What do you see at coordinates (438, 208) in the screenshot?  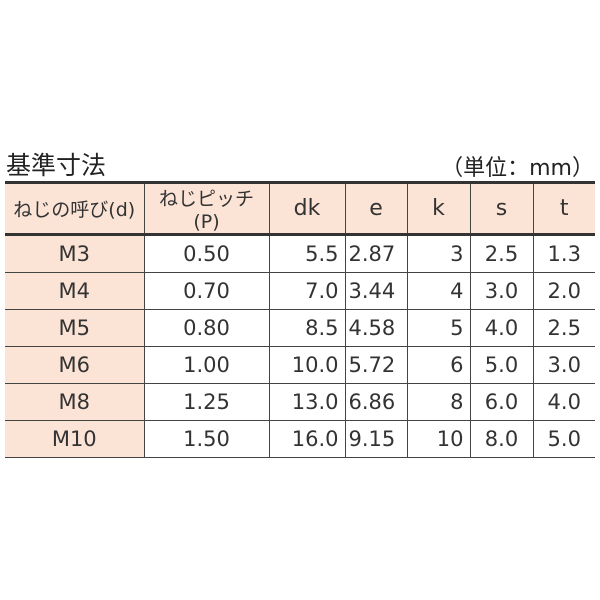 I see `header-k: k` at bounding box center [438, 208].